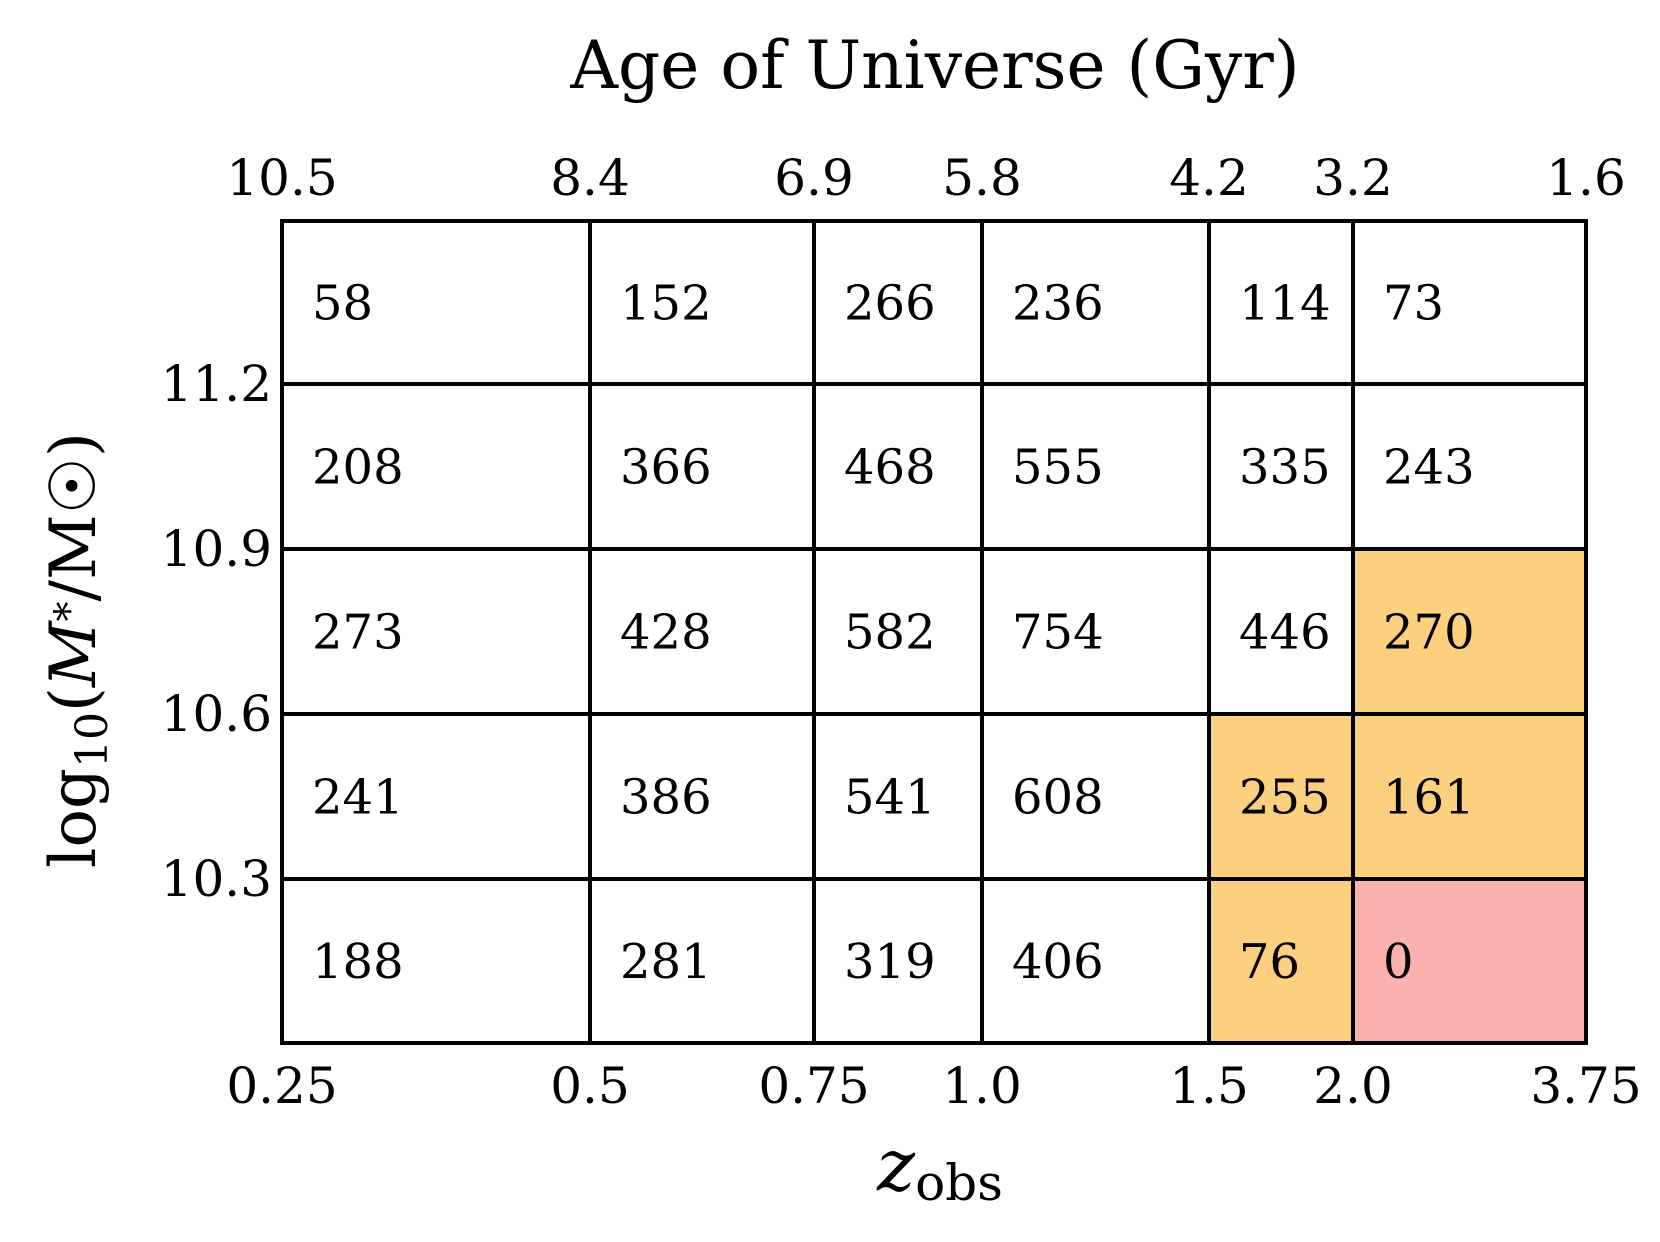  I want to click on cell-count-r5-c5: 76, so click(1269, 962).